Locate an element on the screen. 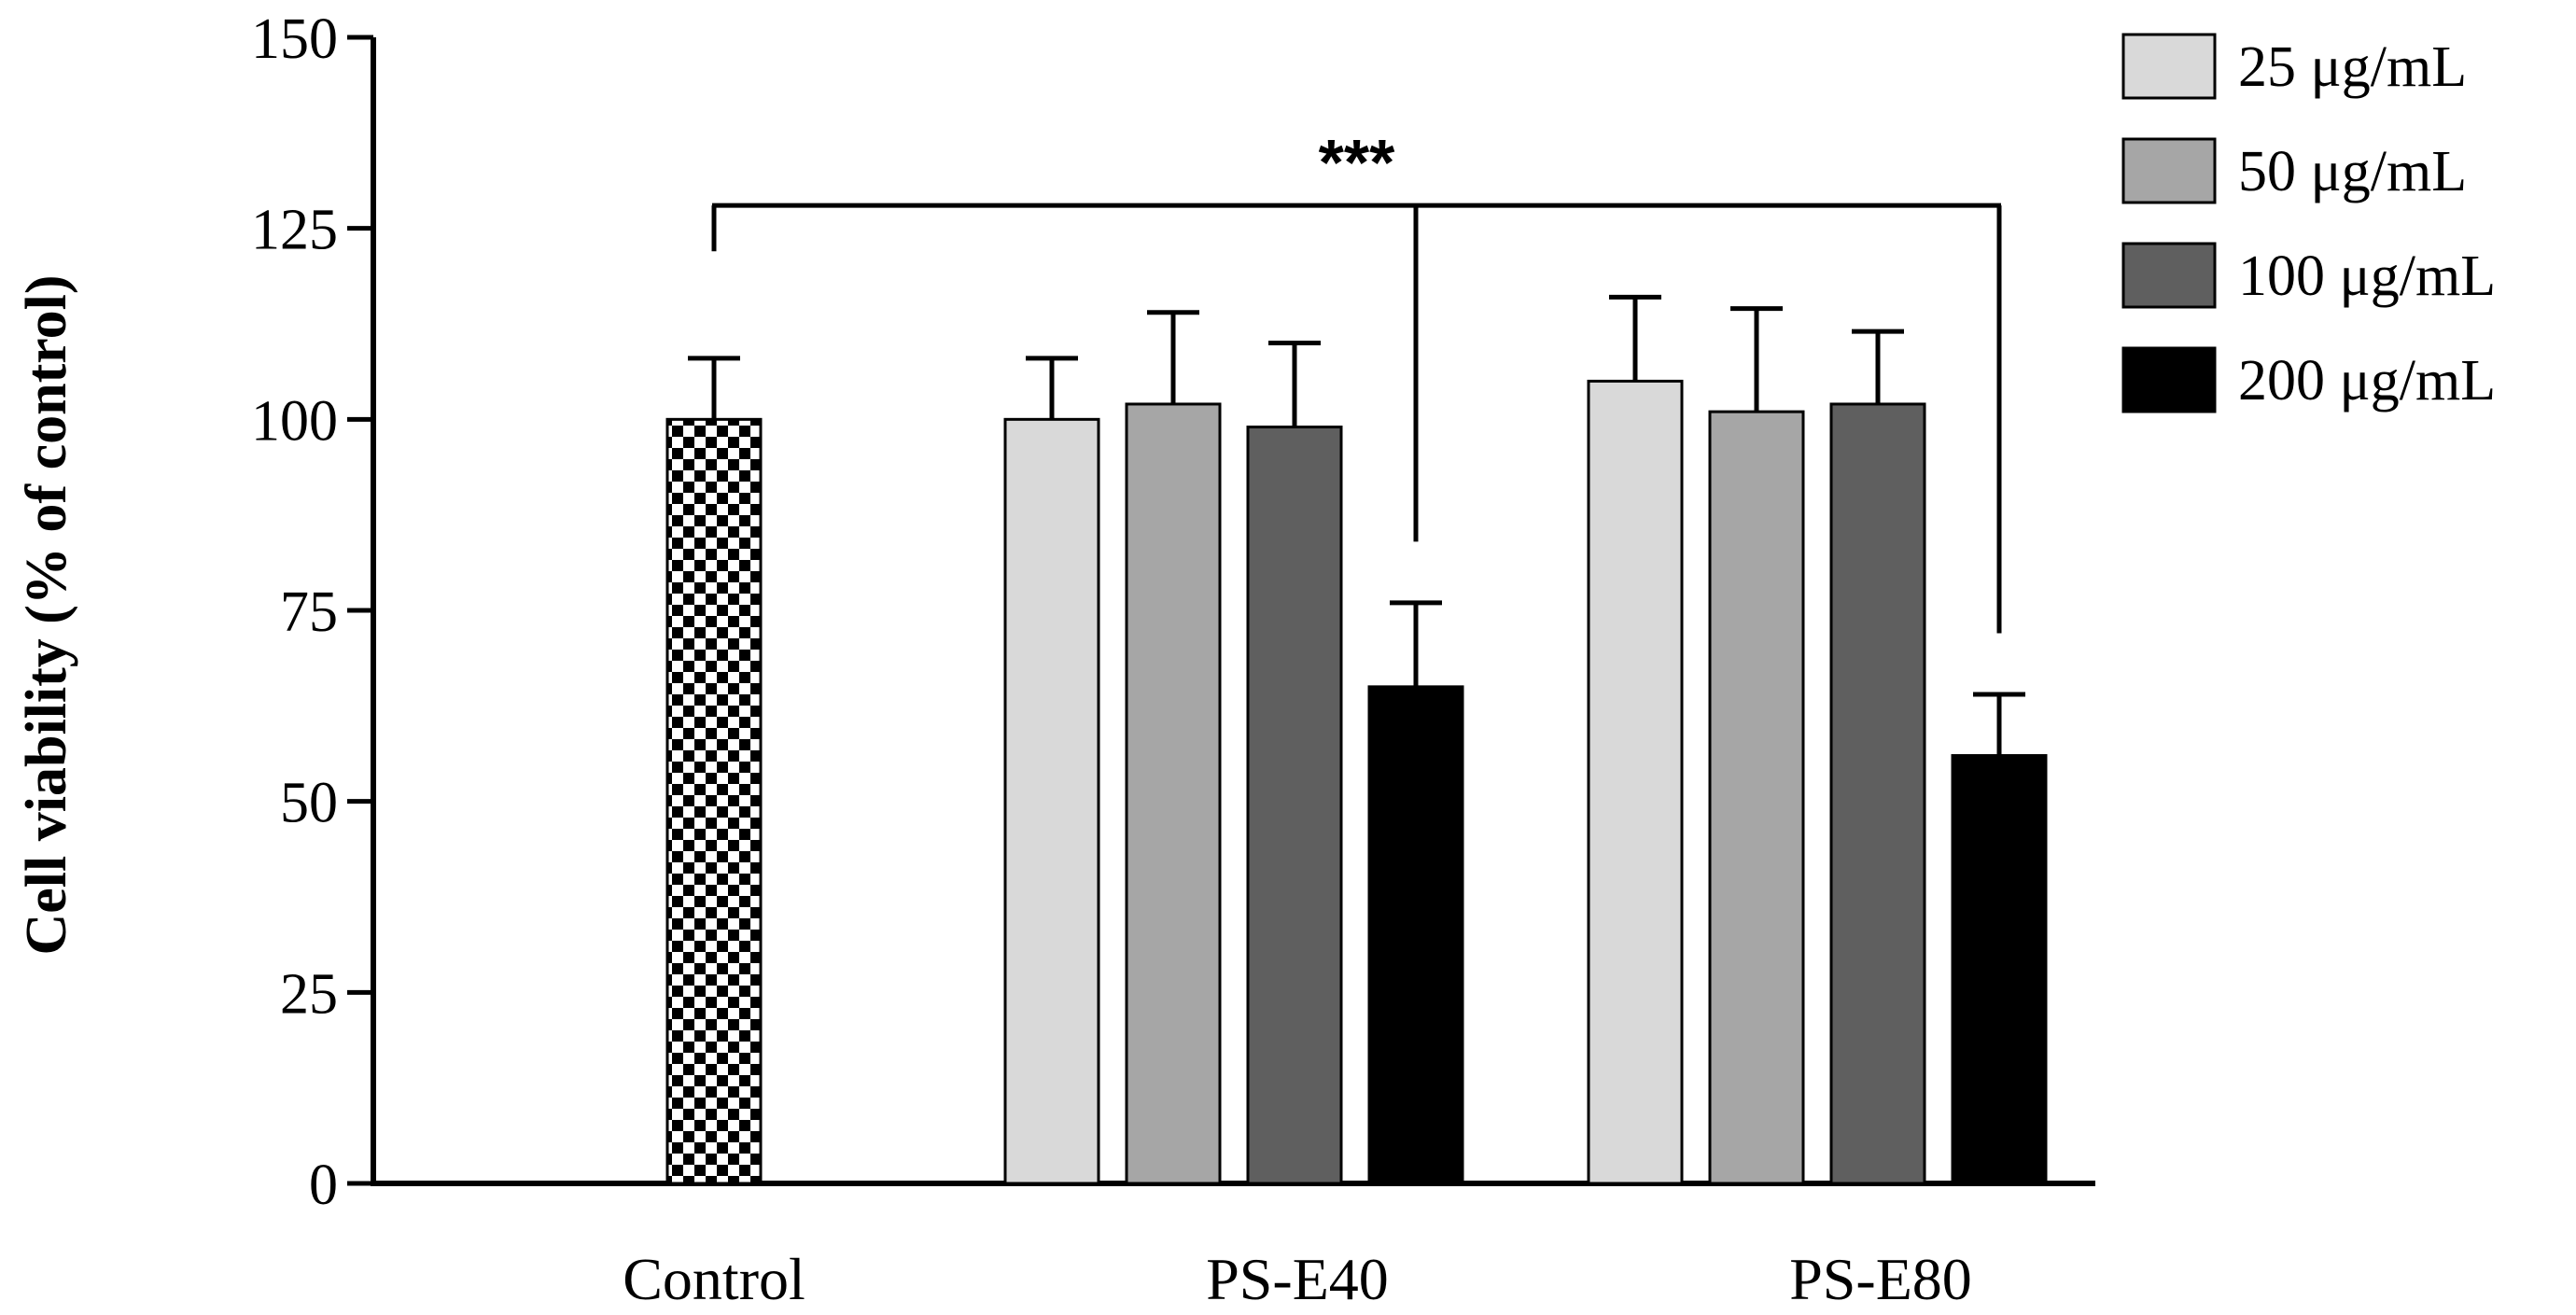  bar-ps-e80-100-g-ml is located at coordinates (1877, 793).